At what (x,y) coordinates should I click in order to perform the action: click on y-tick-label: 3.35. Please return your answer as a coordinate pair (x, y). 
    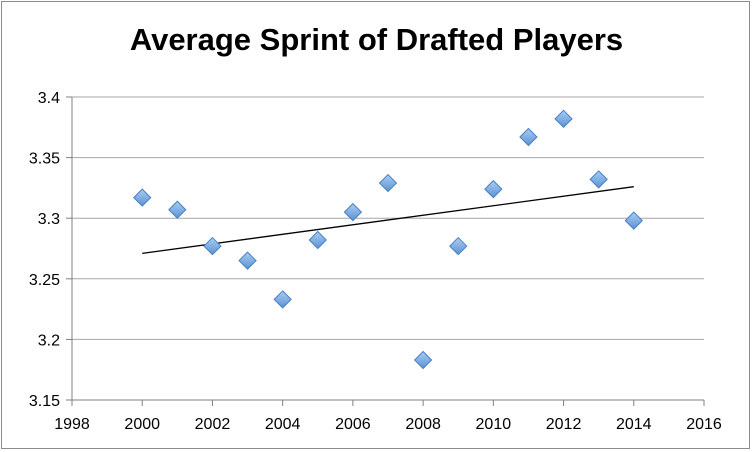
    Looking at the image, I should click on (44, 159).